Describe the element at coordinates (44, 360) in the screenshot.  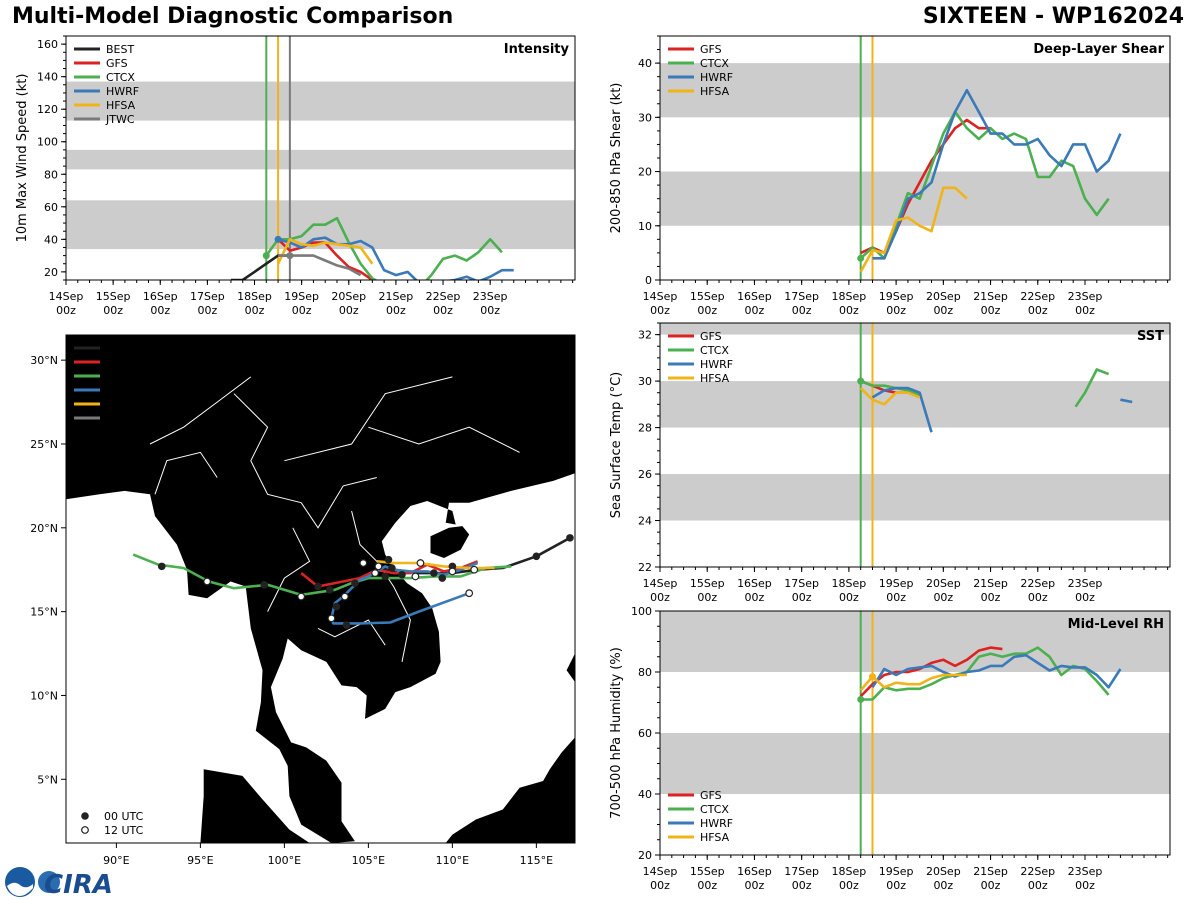
I see `lat-tick-label: 30°N` at that location.